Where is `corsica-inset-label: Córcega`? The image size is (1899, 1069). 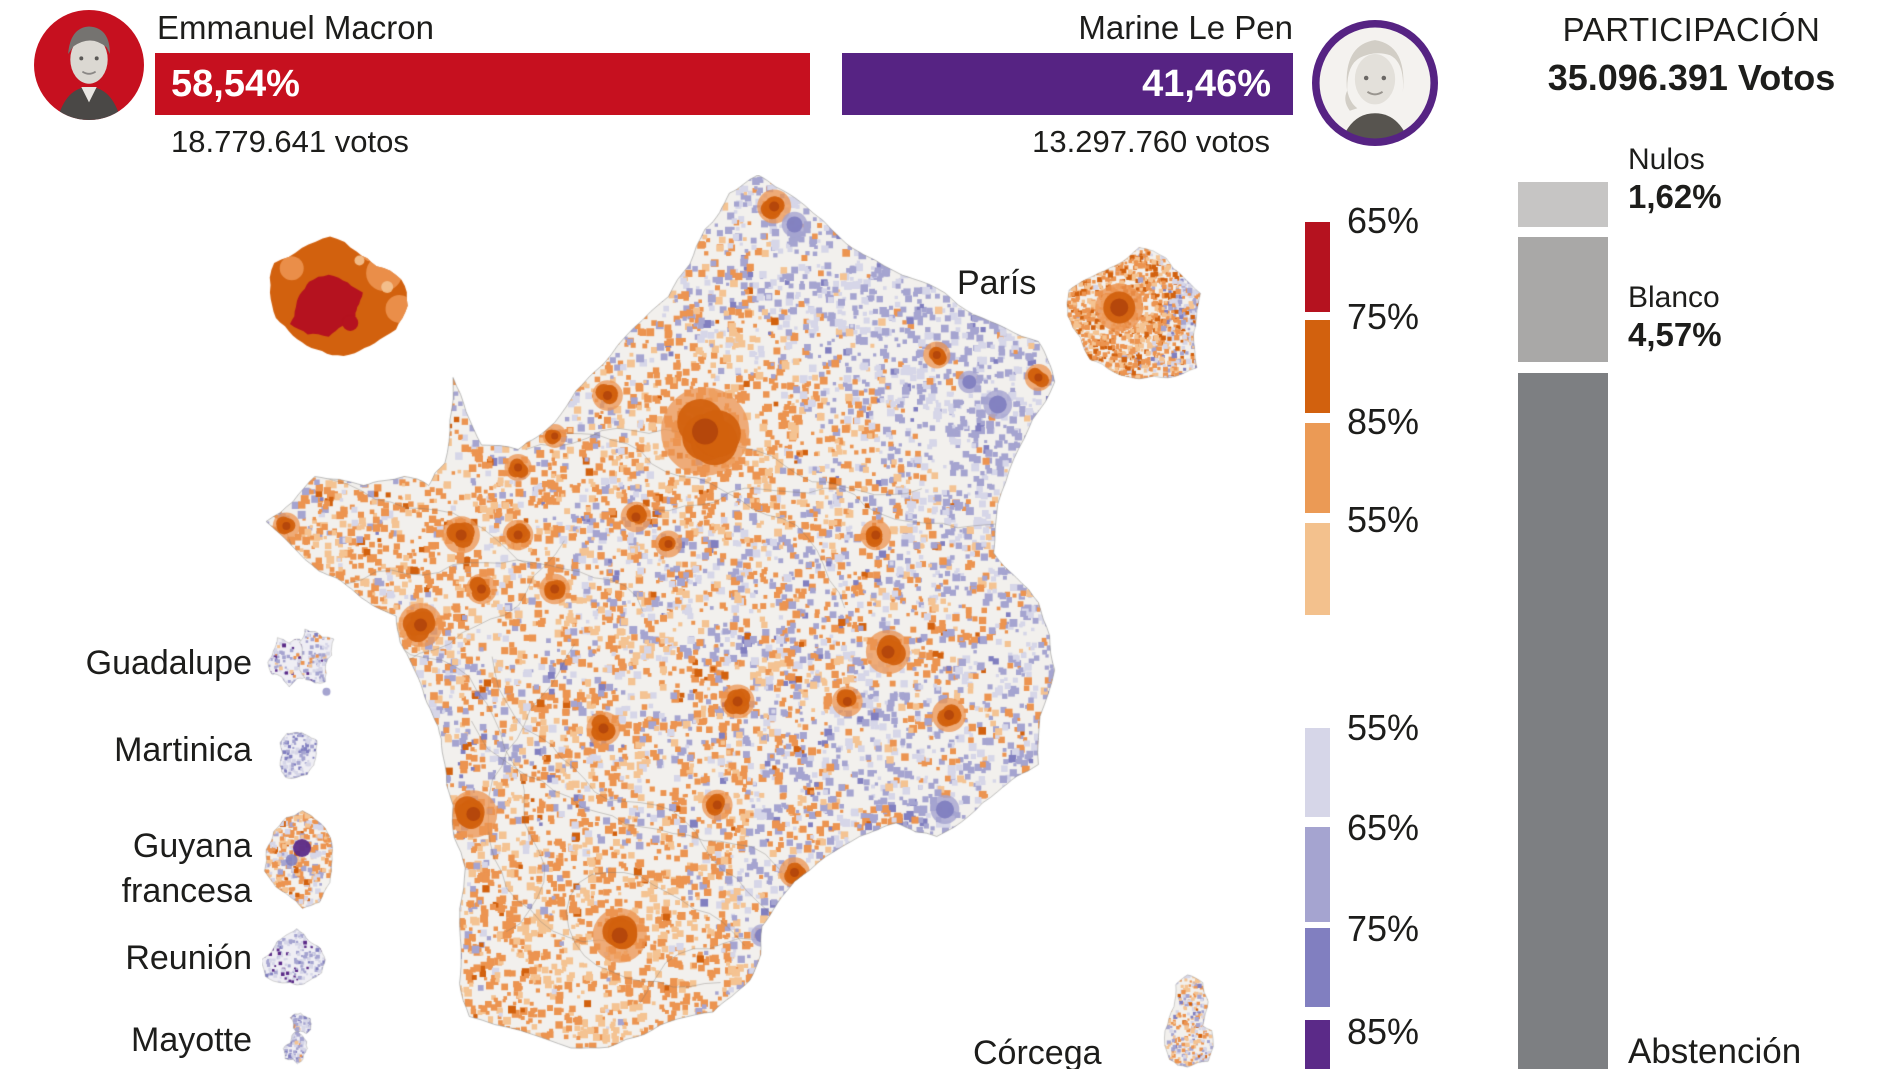
corsica-inset-label: Córcega is located at coordinates (1037, 1051).